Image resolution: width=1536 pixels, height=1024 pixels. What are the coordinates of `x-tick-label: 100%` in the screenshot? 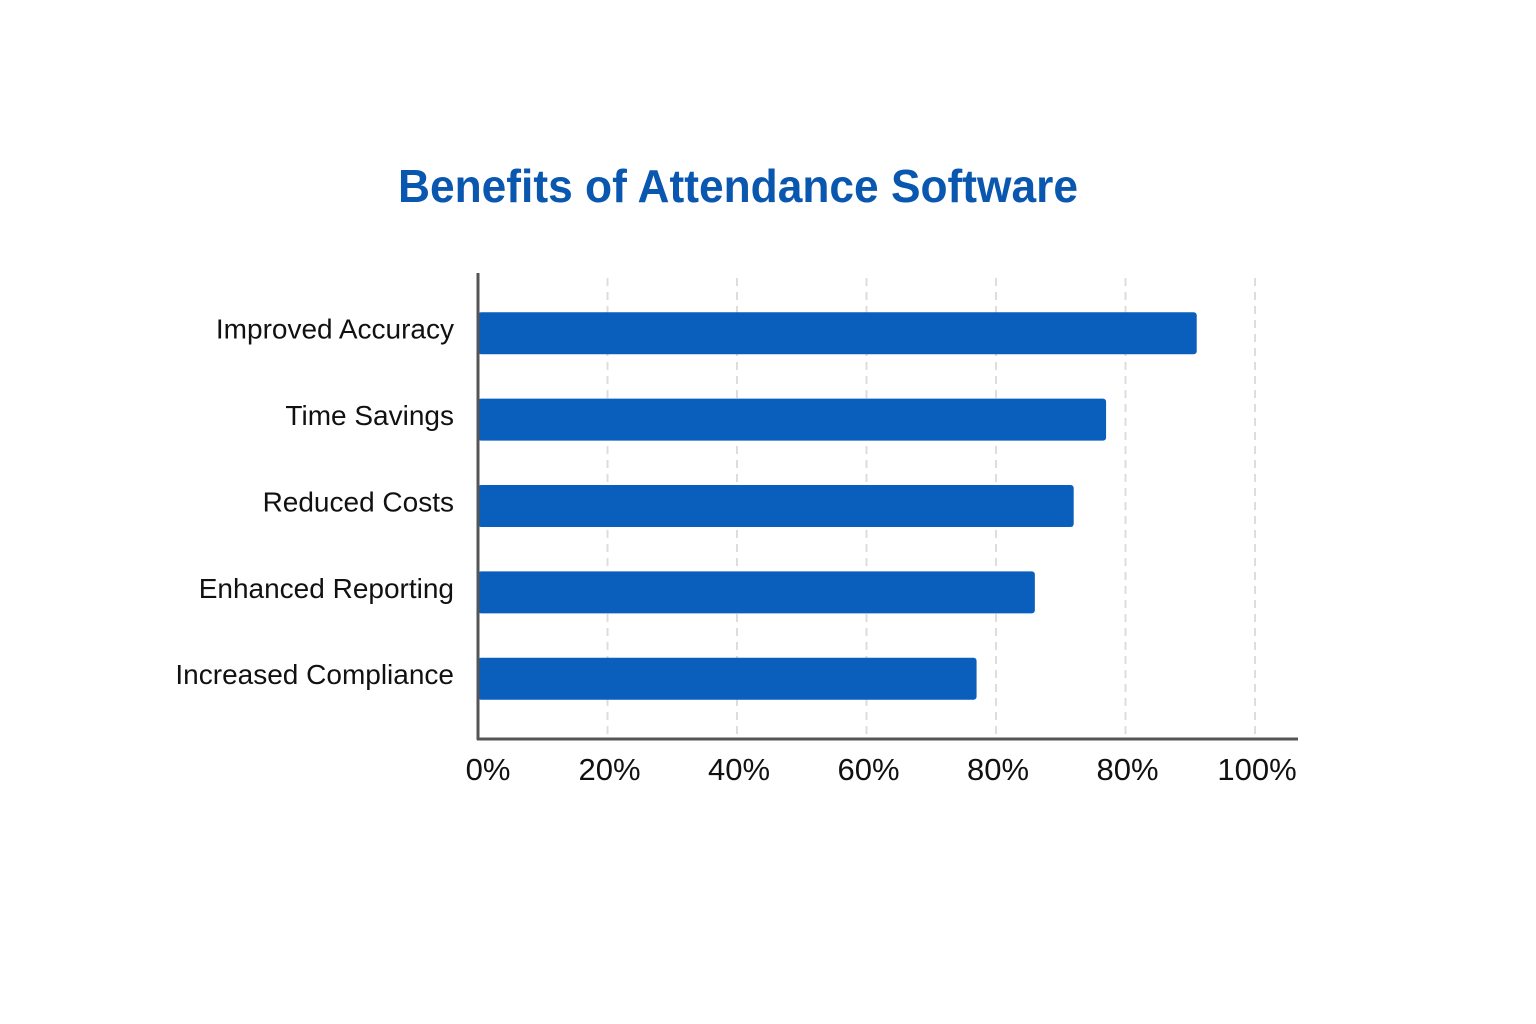 It's located at (1256, 769).